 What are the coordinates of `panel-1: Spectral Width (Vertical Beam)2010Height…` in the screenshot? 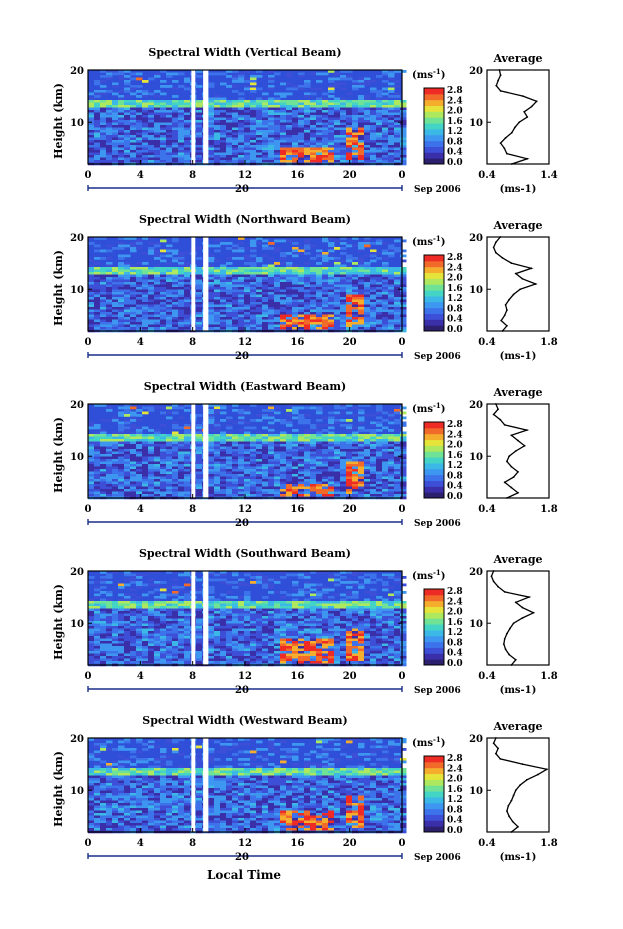 It's located at (305, 120).